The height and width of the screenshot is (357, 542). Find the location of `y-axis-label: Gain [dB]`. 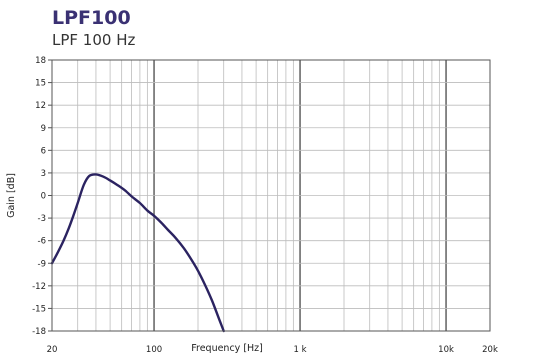

y-axis-label: Gain [dB] is located at coordinates (11, 195).